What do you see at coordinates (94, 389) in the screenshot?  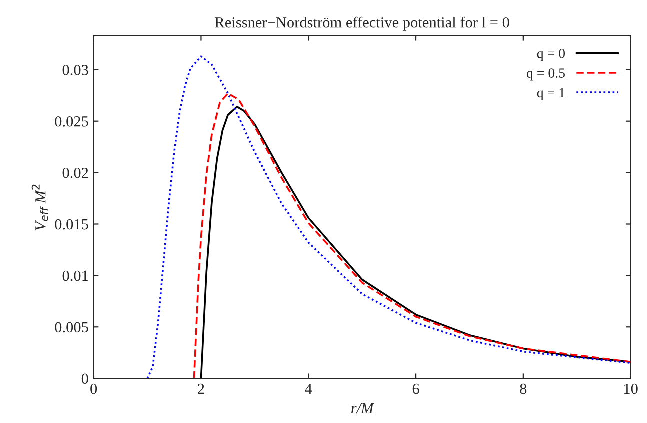 I see `x-tick-label: 0` at bounding box center [94, 389].